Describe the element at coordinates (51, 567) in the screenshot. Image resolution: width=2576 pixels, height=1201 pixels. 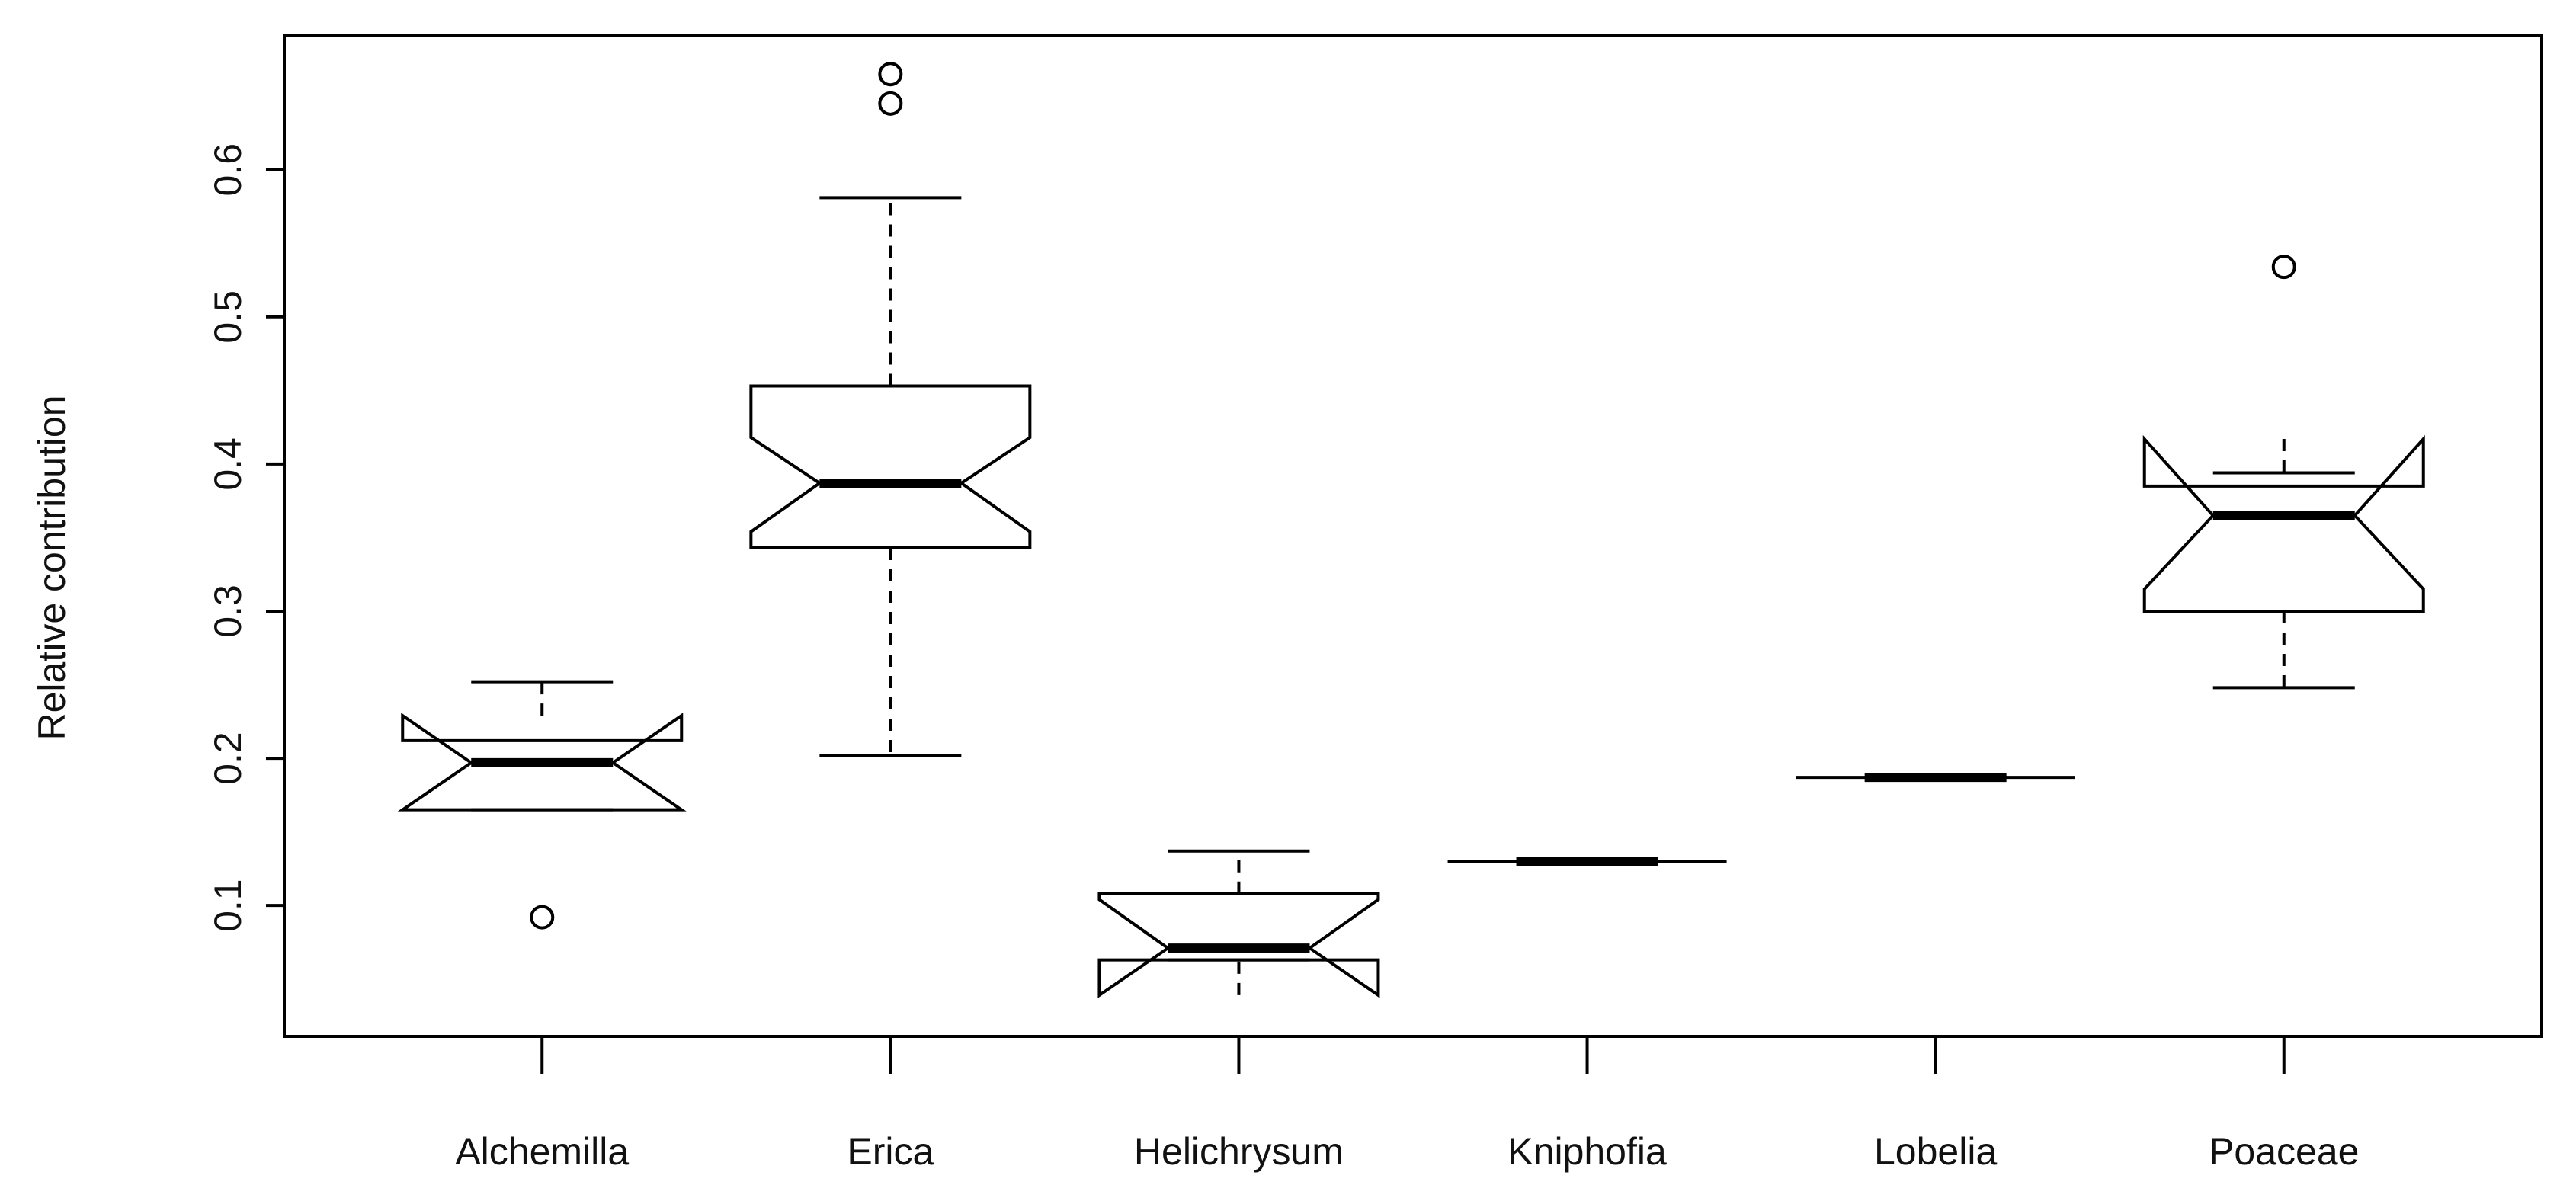
I see `y-axis-label: Relative contribution` at that location.